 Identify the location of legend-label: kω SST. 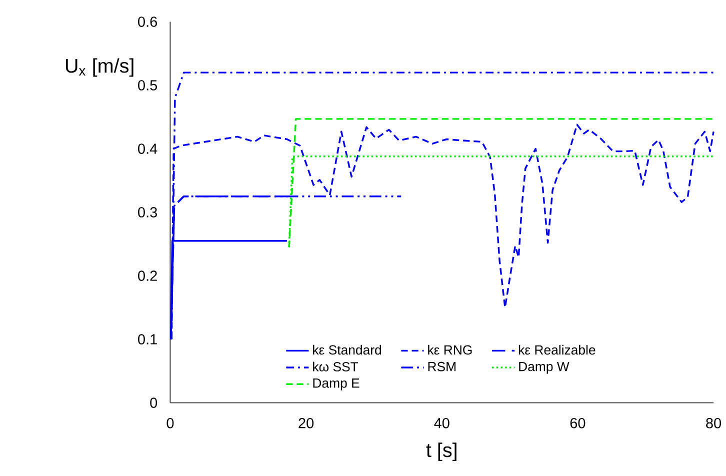
(335, 367).